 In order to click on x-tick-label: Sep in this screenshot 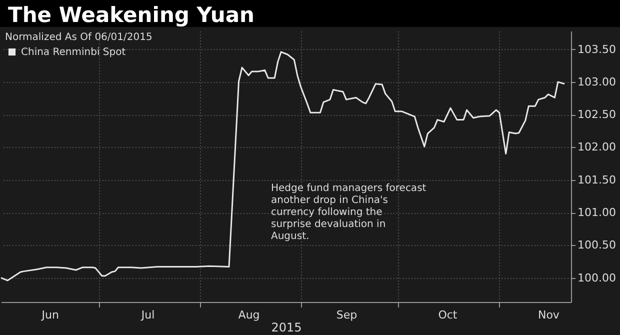, I will do `click(347, 315)`.